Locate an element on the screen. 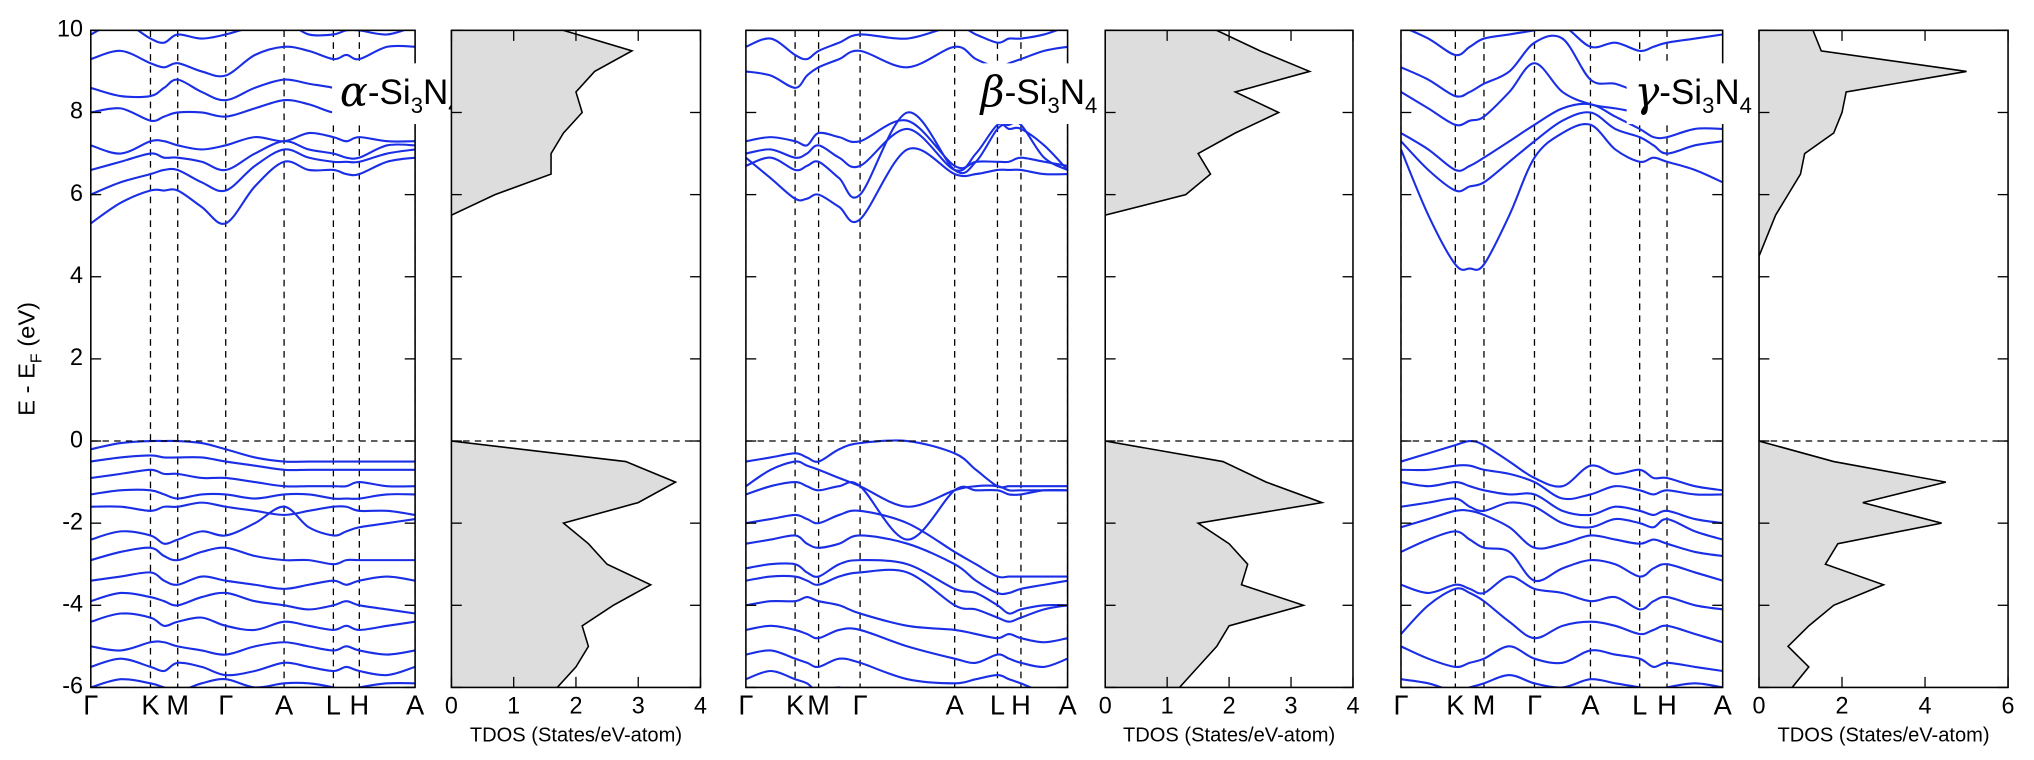 The width and height of the screenshot is (2034, 760). x-tick-label: 0 is located at coordinates (1105, 705).